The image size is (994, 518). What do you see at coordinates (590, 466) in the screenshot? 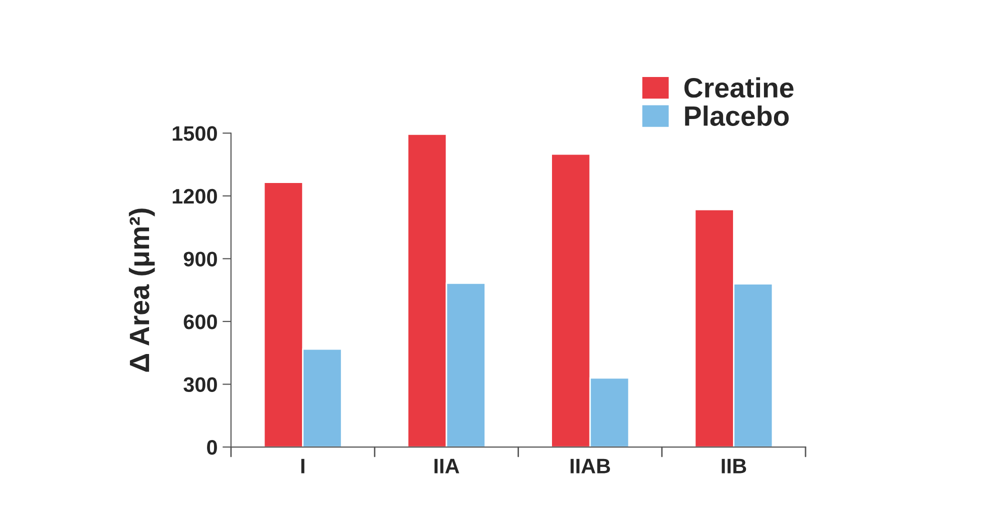
I see `x-tick-label: IIAB` at bounding box center [590, 466].